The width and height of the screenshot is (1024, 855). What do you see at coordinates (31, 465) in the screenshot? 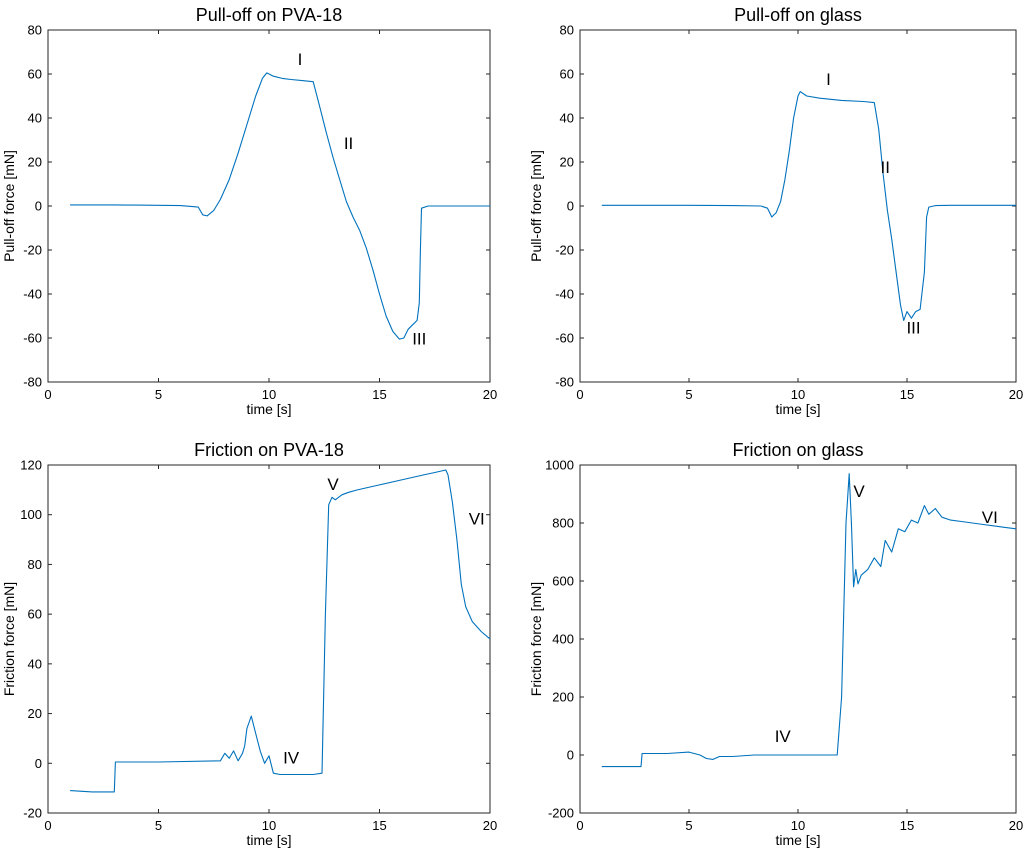
I see `y-tick-label: 120` at bounding box center [31, 465].